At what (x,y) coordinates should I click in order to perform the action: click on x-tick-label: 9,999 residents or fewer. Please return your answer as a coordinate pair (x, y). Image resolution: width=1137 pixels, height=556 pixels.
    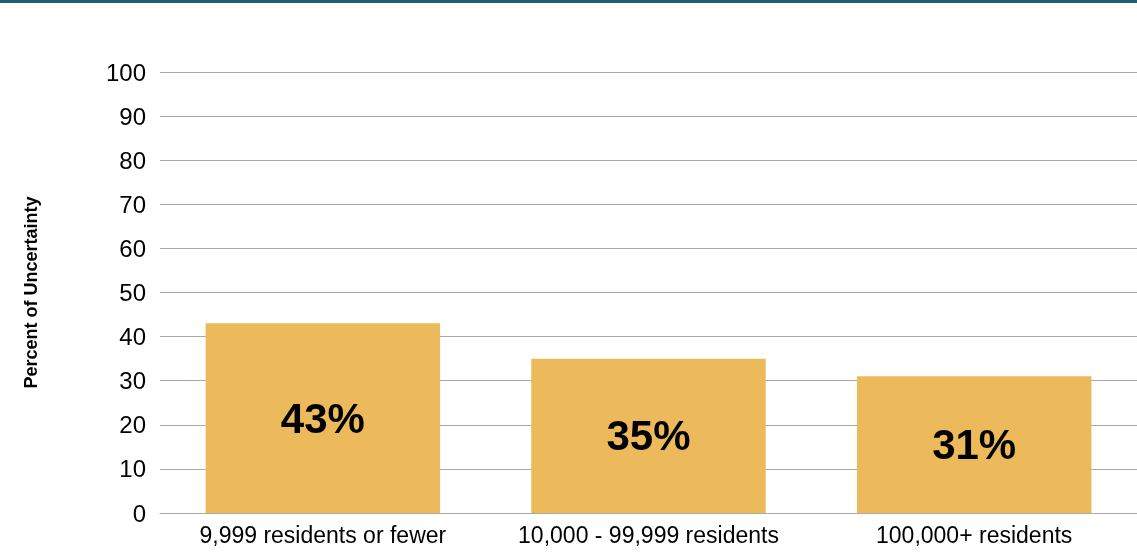
    Looking at the image, I should click on (323, 534).